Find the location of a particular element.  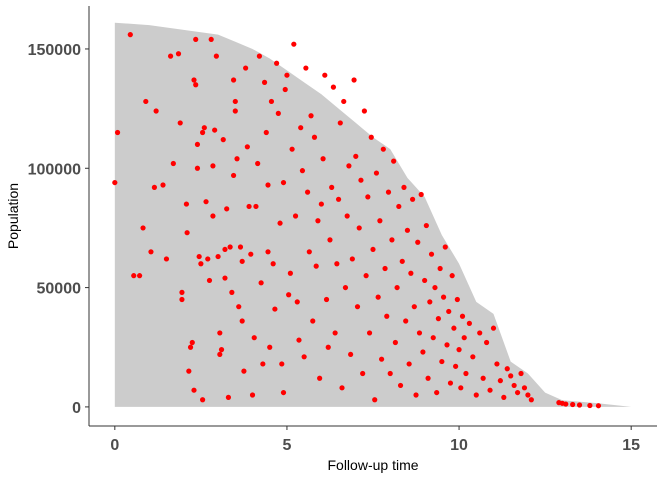

y-axis-title: Population is located at coordinates (13, 216).